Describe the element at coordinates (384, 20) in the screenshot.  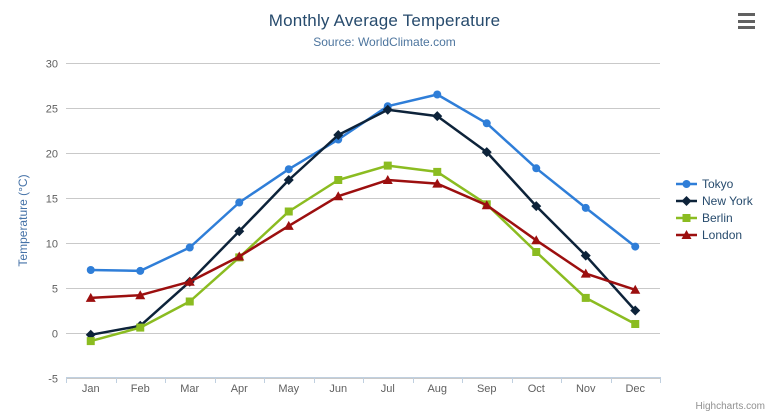
I see `chart-title: Monthly Average Temperature` at that location.